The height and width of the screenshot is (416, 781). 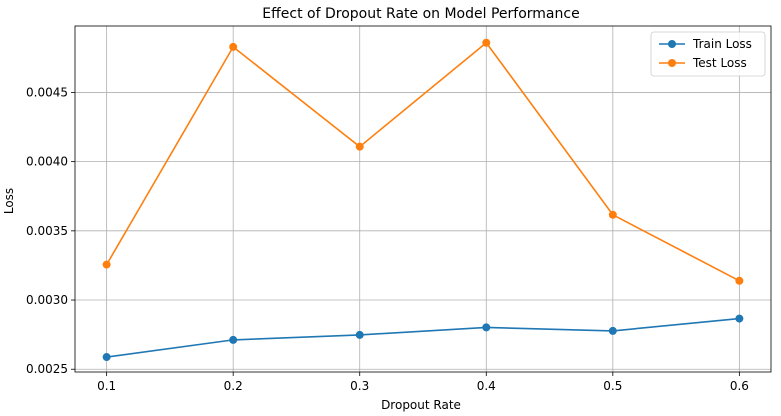 What do you see at coordinates (359, 386) in the screenshot?
I see `x-tick-label: 0.3` at bounding box center [359, 386].